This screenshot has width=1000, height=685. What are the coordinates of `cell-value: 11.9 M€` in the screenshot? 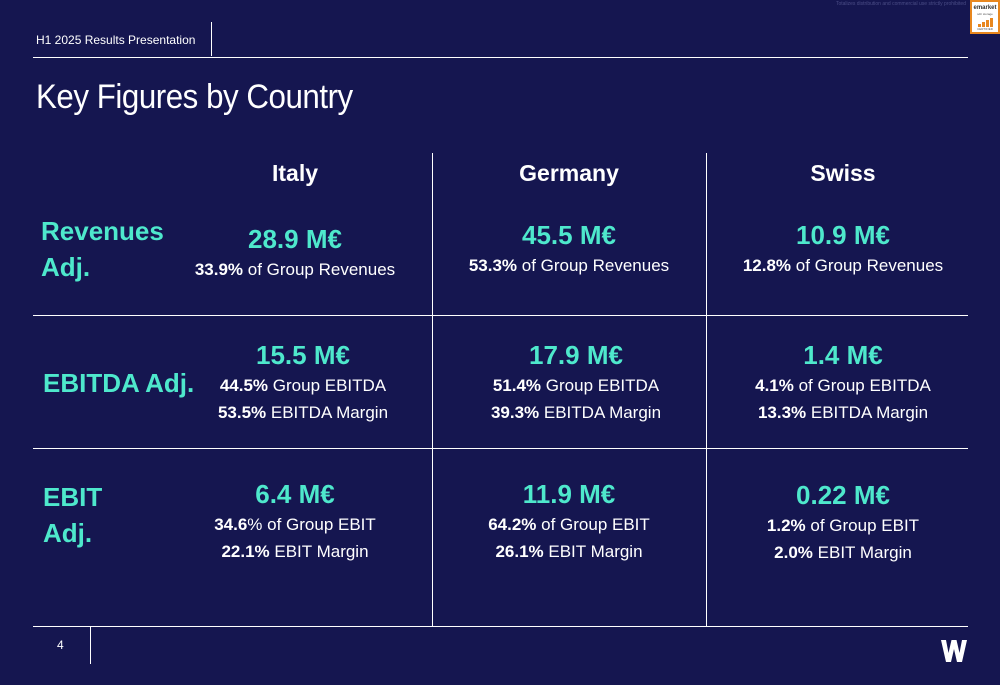 It's located at (569, 494).